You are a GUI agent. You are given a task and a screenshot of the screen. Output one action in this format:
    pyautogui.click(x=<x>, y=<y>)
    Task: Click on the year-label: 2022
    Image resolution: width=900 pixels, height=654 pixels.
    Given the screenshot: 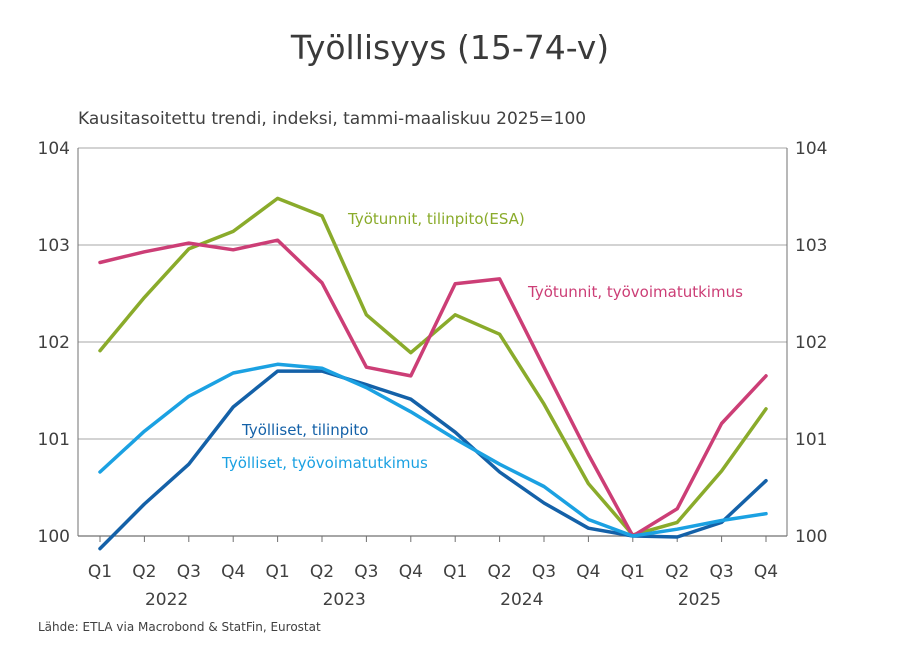 What is the action you would take?
    pyautogui.click(x=166, y=600)
    